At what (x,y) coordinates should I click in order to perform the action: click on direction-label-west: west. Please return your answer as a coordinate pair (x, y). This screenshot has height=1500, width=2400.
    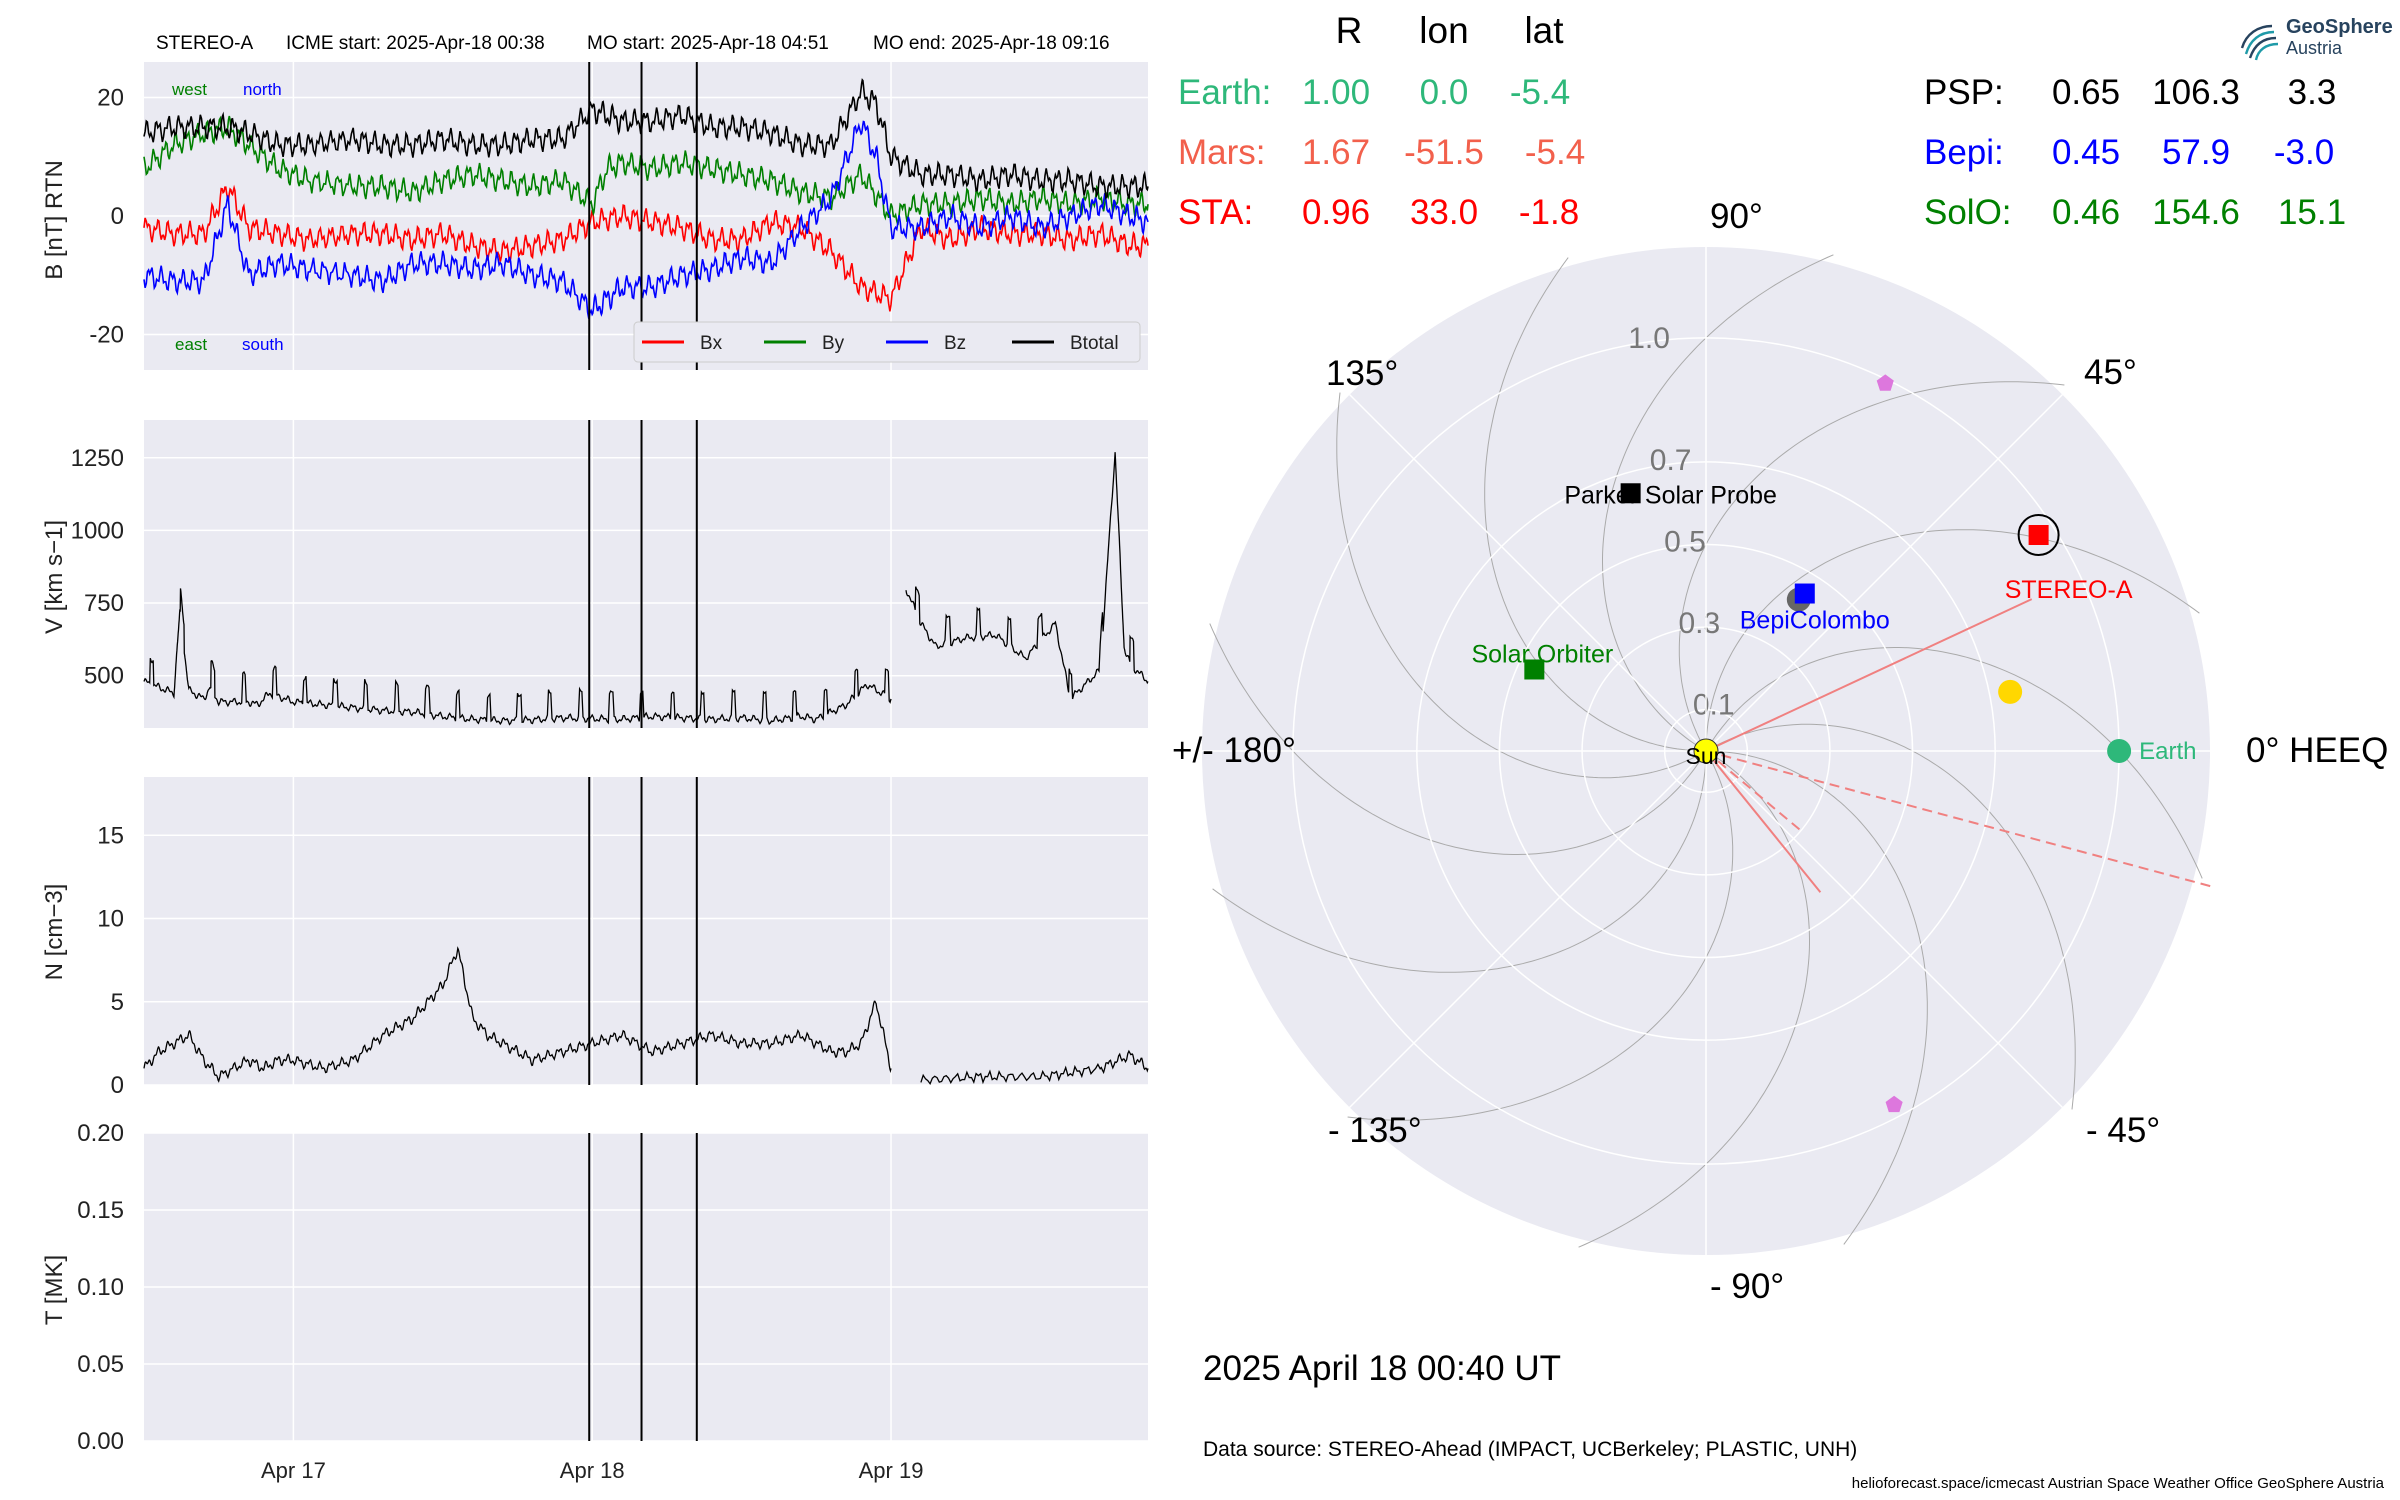
    Looking at the image, I should click on (189, 89).